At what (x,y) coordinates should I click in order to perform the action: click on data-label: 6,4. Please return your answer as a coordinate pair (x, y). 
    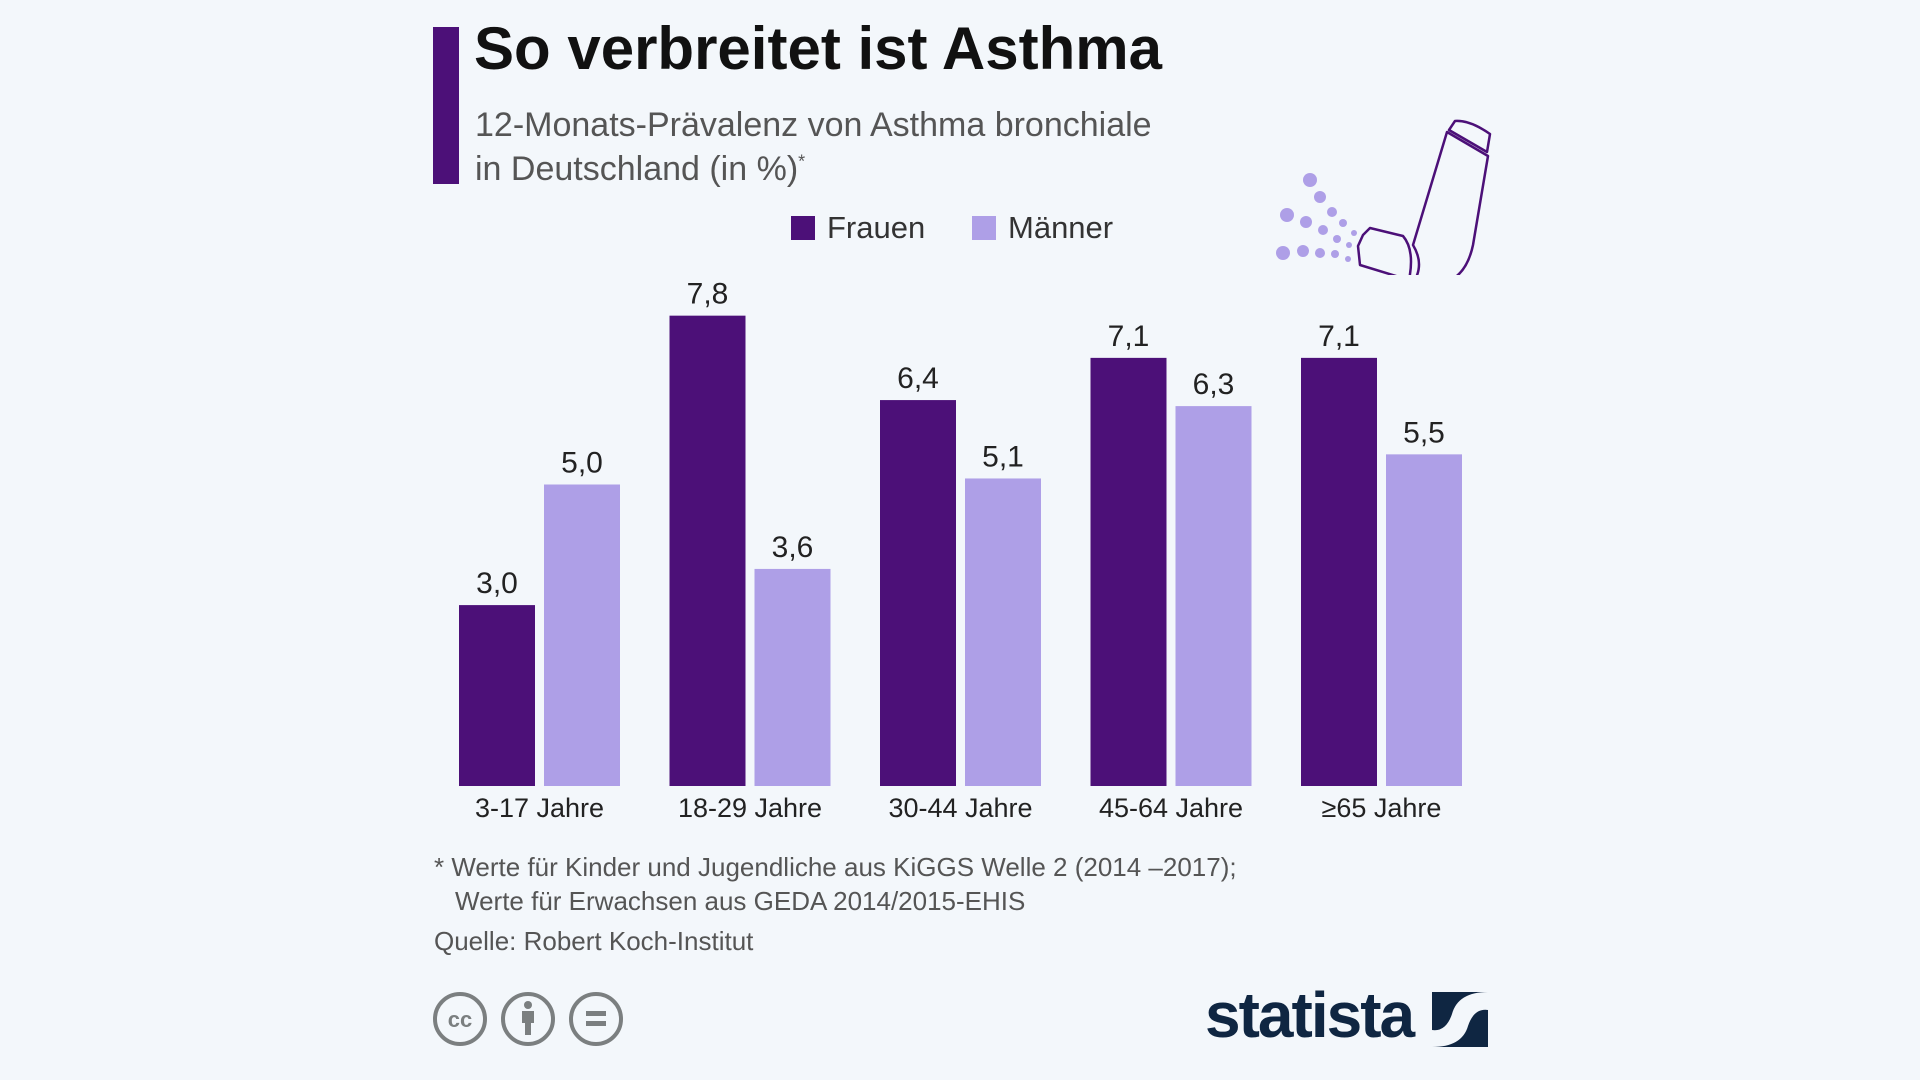
    Looking at the image, I should click on (918, 378).